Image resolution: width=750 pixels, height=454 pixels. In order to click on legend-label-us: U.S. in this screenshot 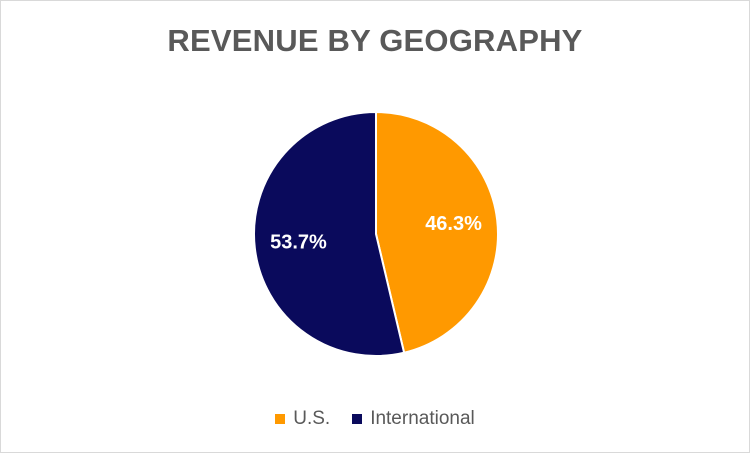, I will do `click(312, 418)`.